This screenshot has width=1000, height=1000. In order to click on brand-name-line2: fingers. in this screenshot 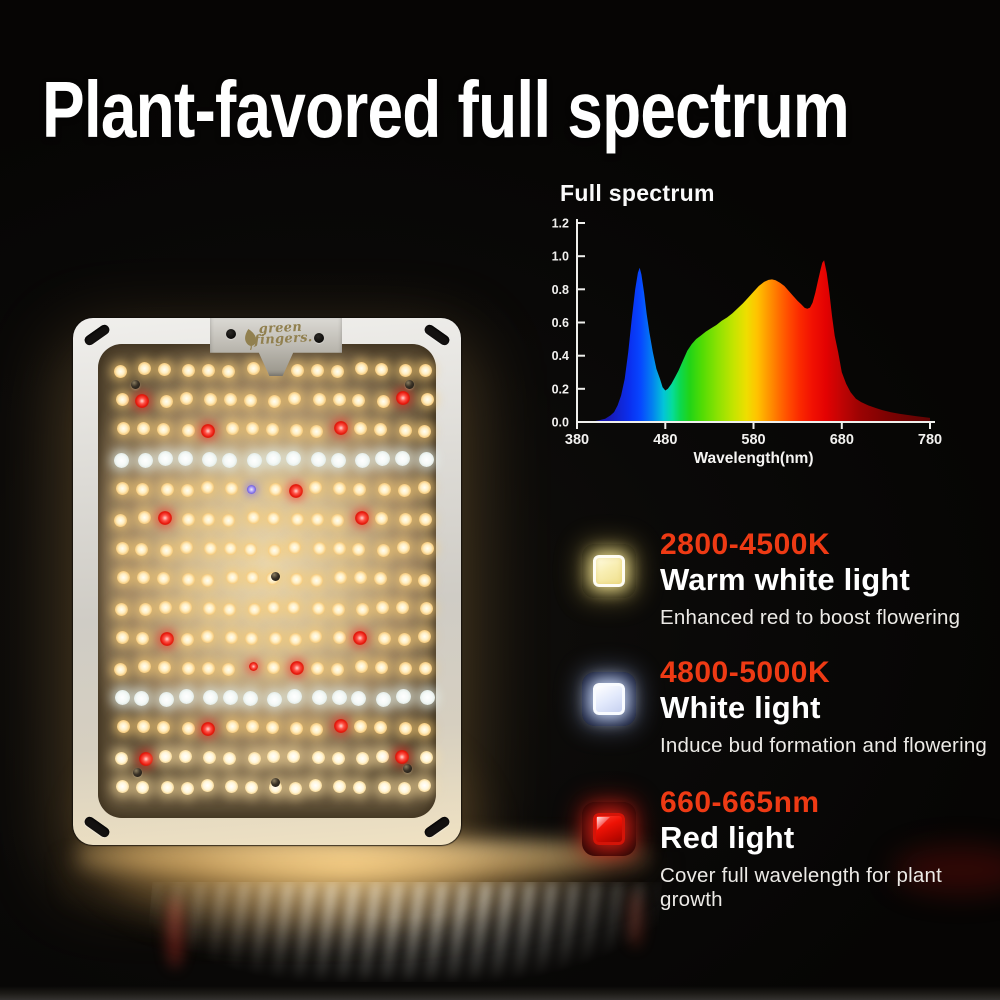, I will do `click(283, 339)`.